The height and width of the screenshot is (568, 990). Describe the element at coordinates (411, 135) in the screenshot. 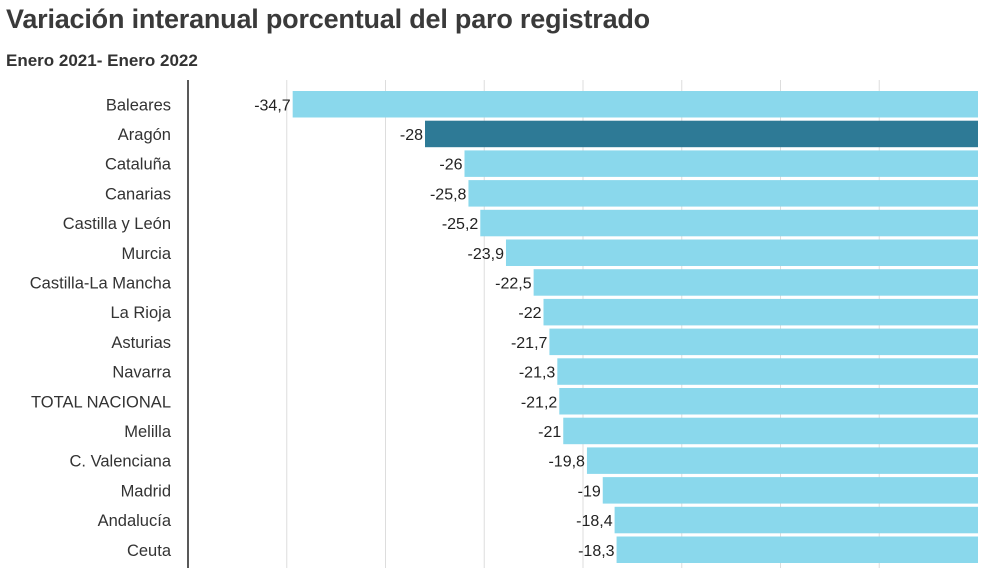

I see `value-label: -28` at that location.